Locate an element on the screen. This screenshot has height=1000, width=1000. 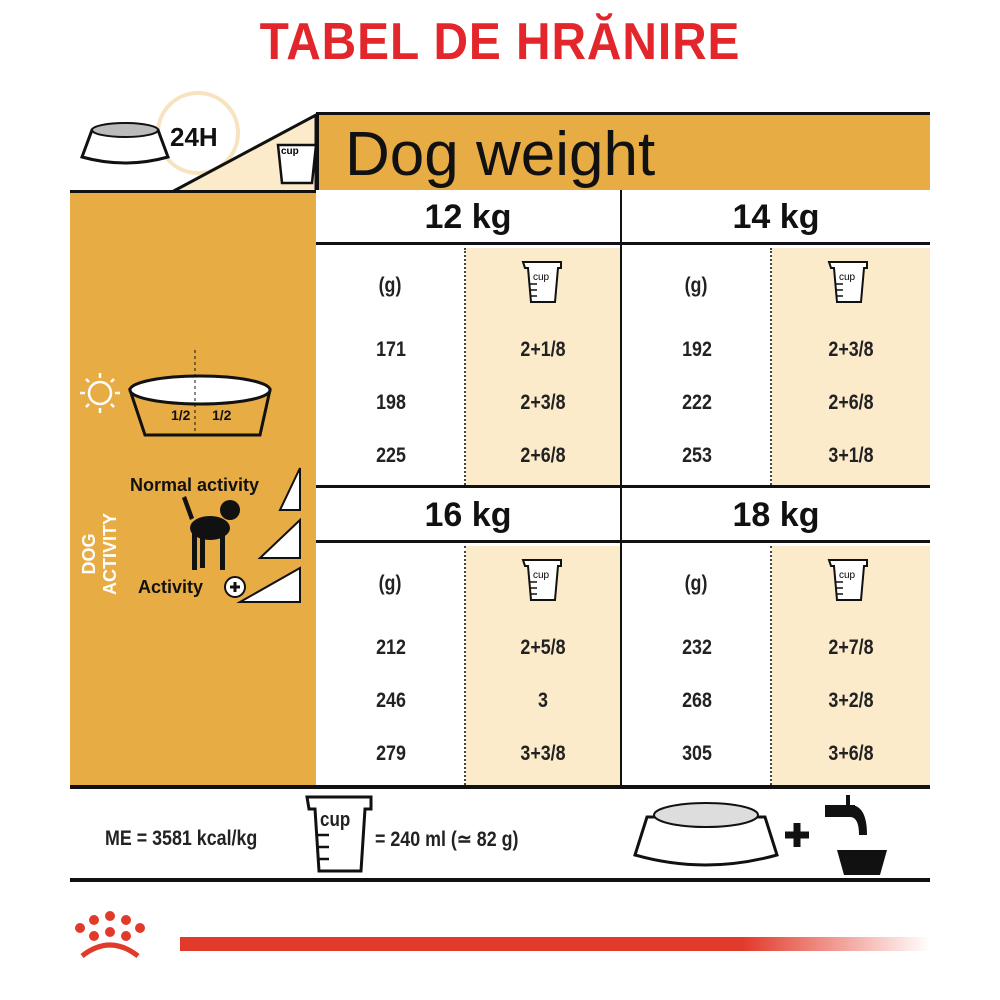
cups-value: 3+1/8 is located at coordinates (851, 455).